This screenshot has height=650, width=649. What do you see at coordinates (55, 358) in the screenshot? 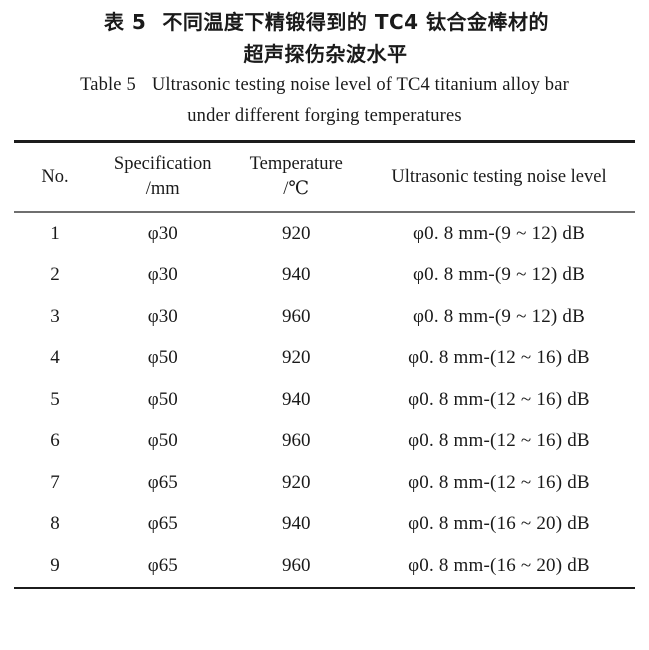
I see `cell-no: 4` at bounding box center [55, 358].